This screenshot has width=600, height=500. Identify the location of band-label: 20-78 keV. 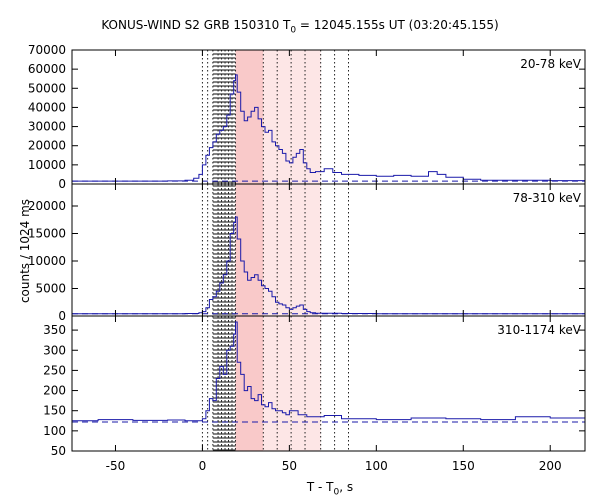
(551, 64).